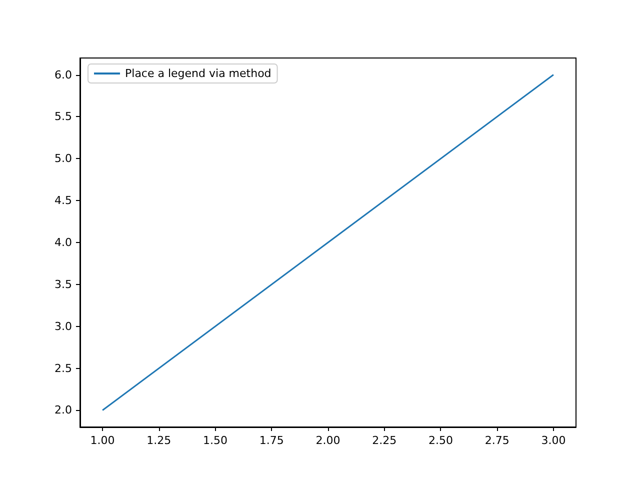  Describe the element at coordinates (384, 440) in the screenshot. I see `x-tick-label: 2.25` at that location.